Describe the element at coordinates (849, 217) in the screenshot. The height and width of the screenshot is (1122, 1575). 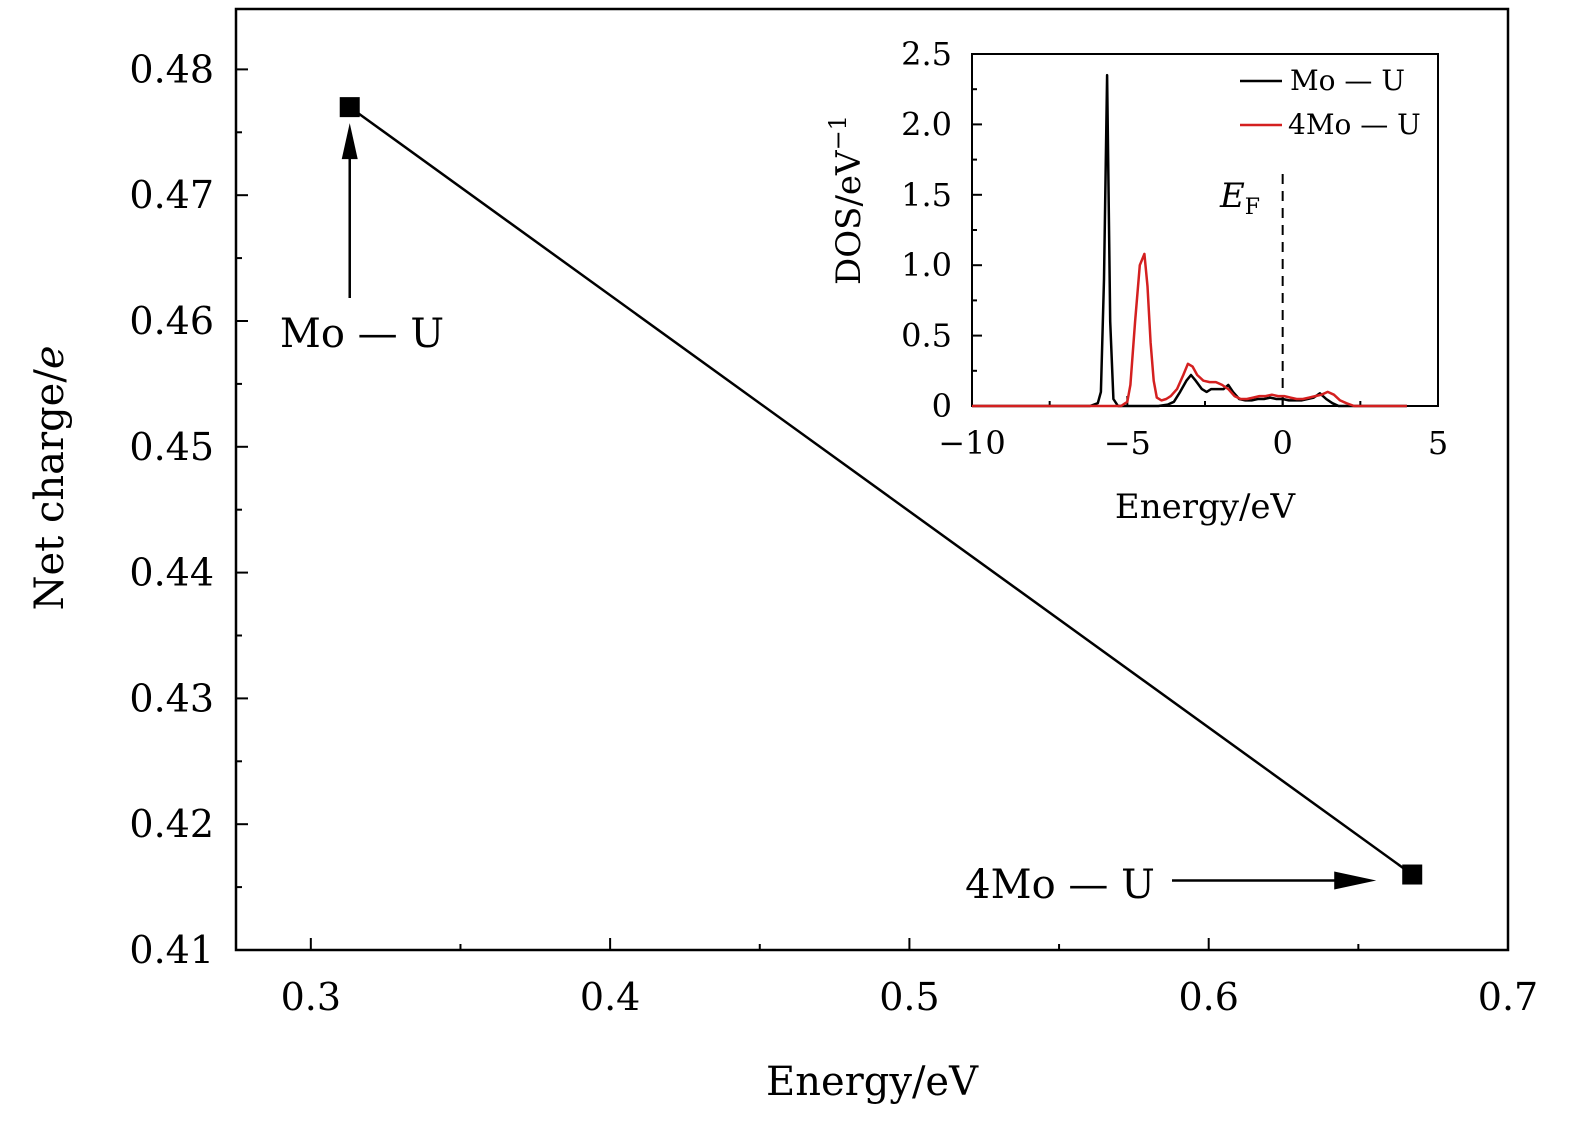
I see `inset-y-axis-title-text: DOS/eV` at that location.